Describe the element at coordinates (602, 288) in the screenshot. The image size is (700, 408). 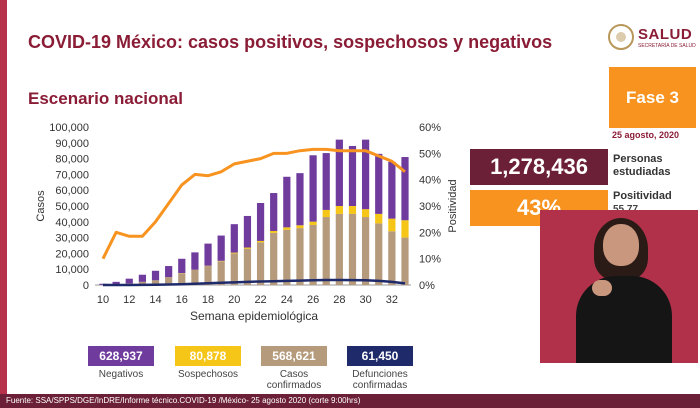
I see `interpreter-hand` at that location.